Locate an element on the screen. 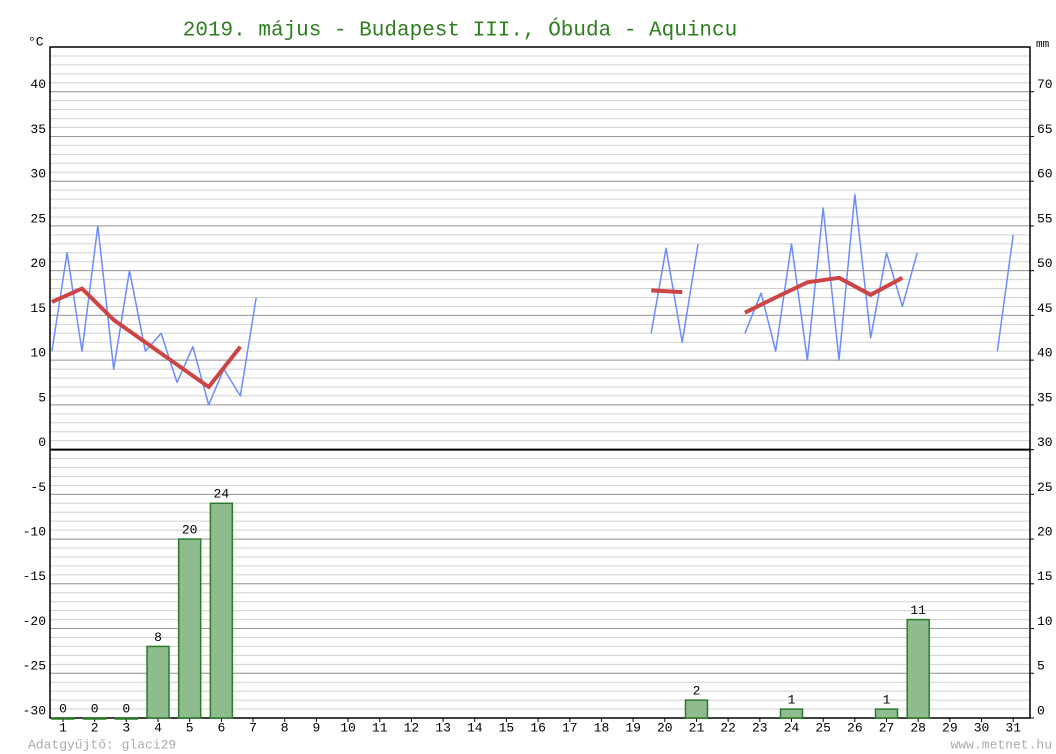  x-tick-label: 28 is located at coordinates (918, 727).